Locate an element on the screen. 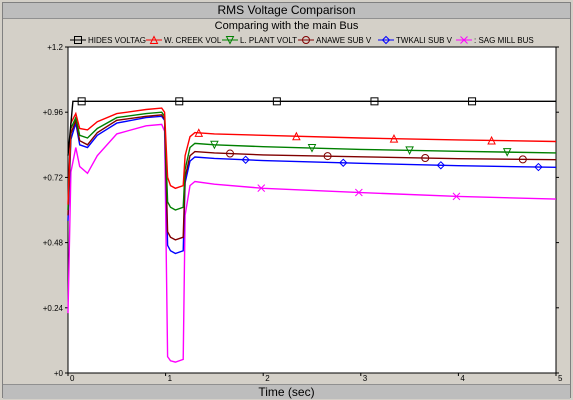 The image size is (573, 400). y-tick-label: +0 is located at coordinates (59, 373).